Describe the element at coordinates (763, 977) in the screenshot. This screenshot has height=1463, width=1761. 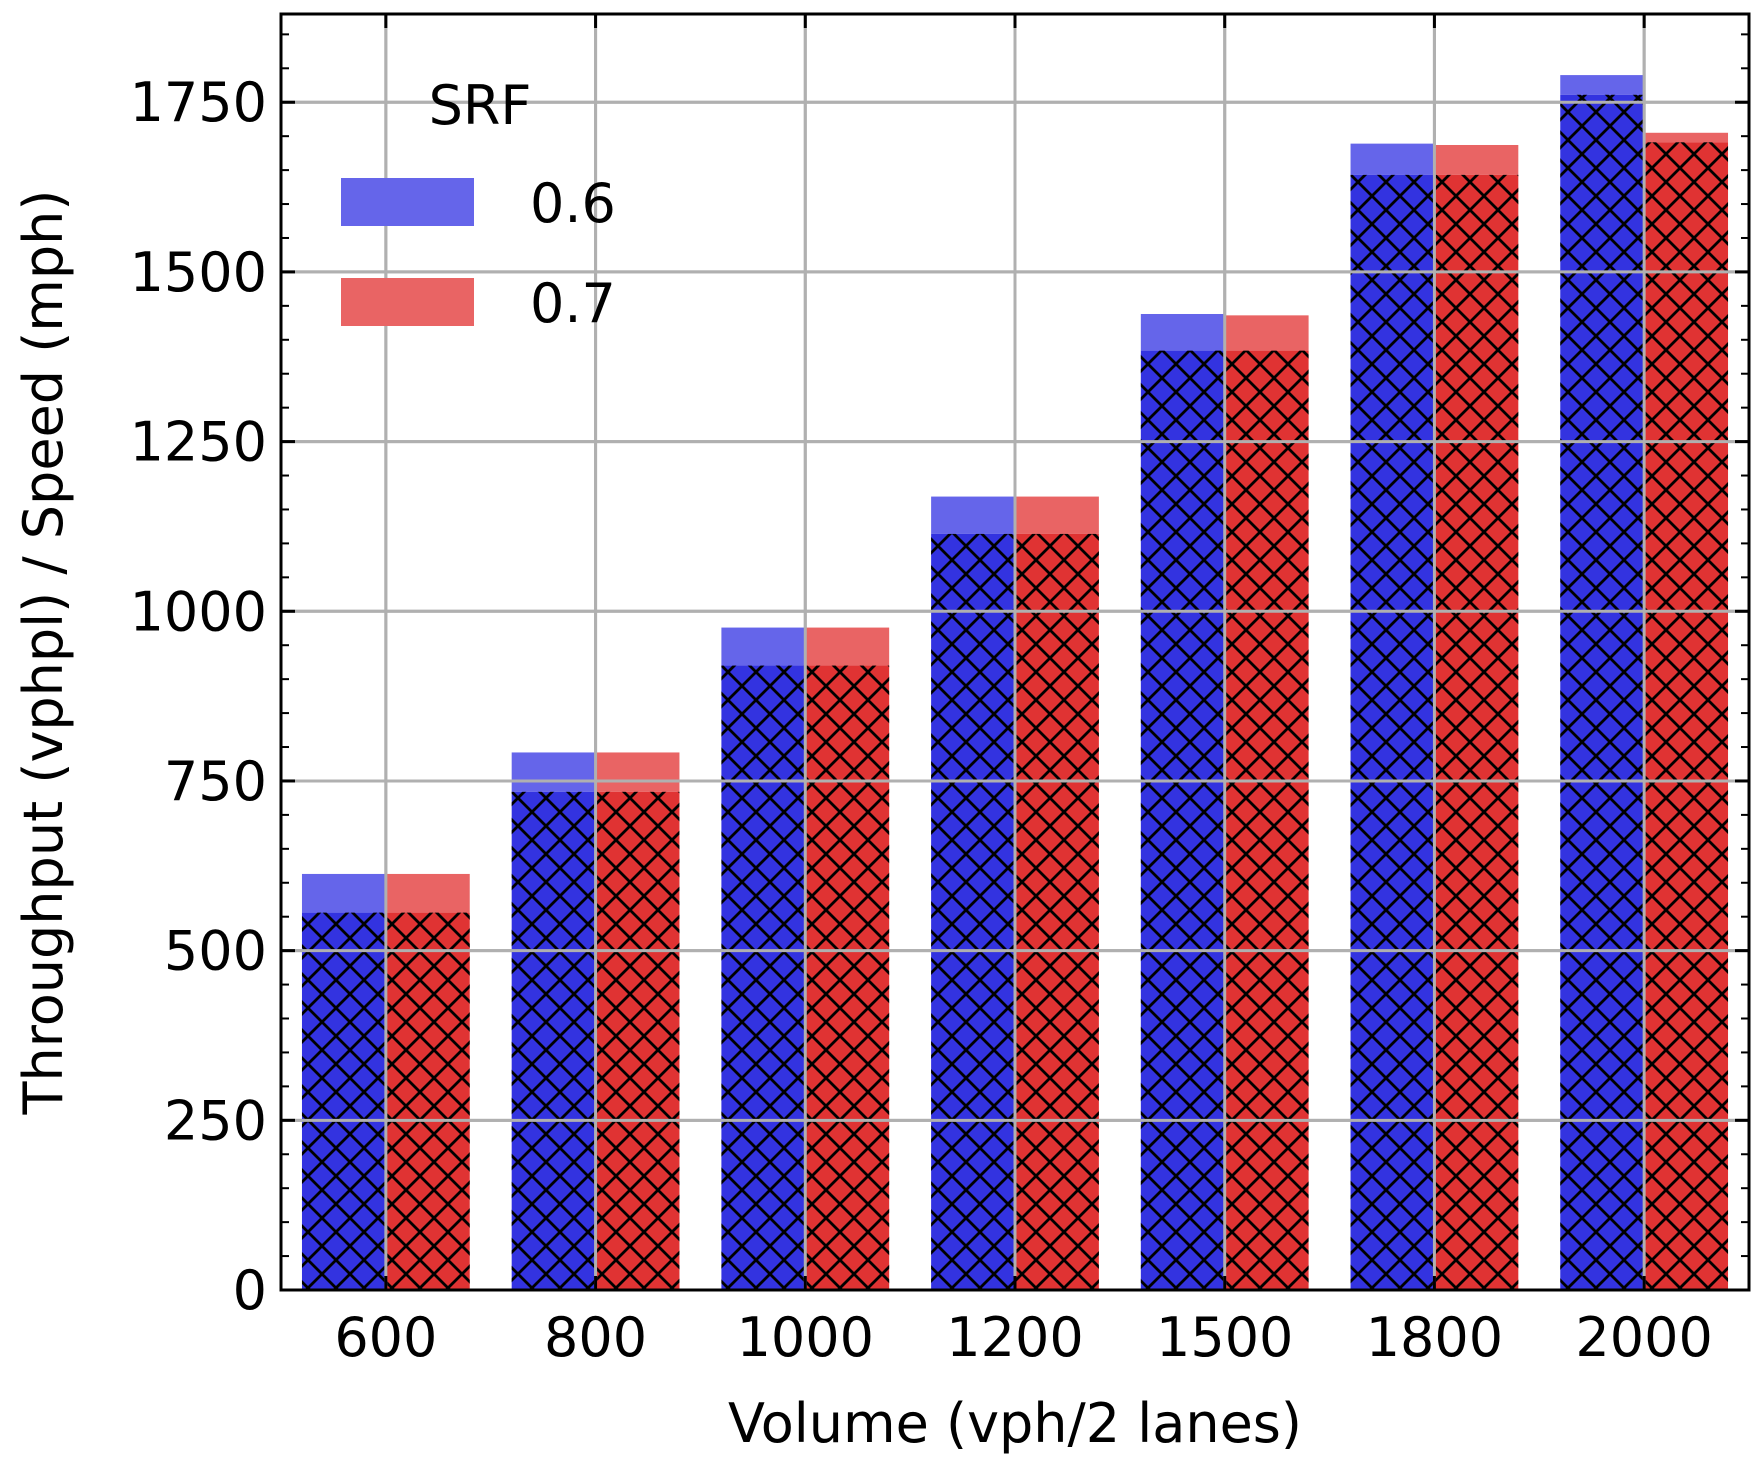
I see `bar-hatch-0.6-1000` at that location.